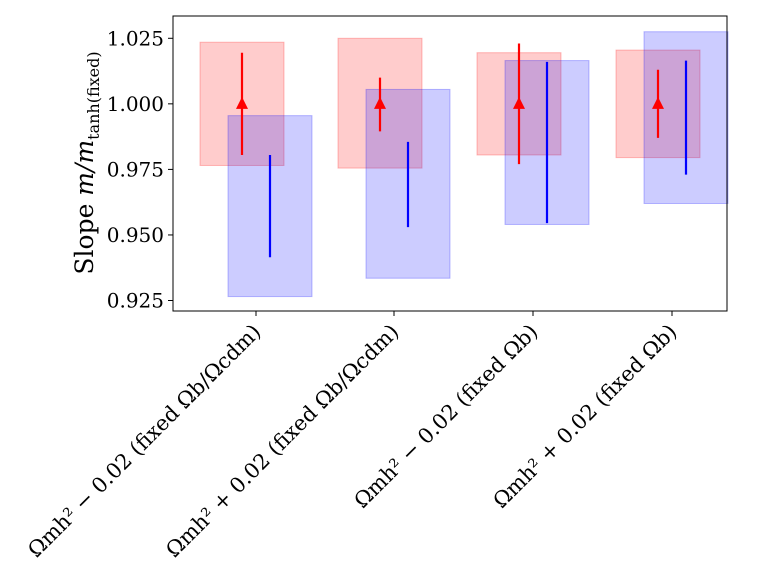  Describe the element at coordinates (135, 169) in the screenshot. I see `y-tick-label: 0.975` at that location.